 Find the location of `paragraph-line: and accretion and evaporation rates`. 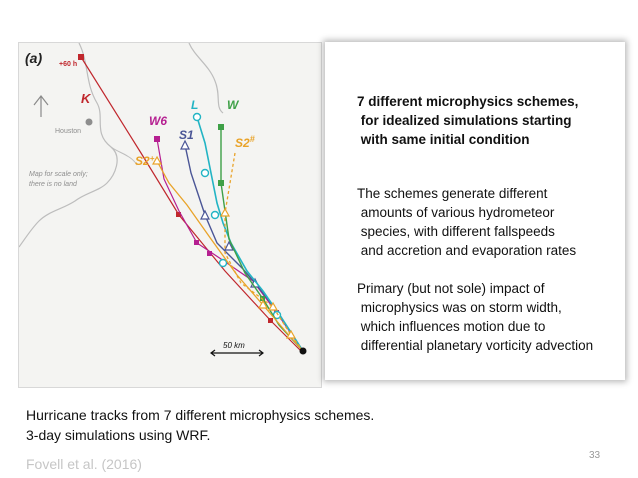

paragraph-line: and accretion and evaporation rates is located at coordinates (467, 250).